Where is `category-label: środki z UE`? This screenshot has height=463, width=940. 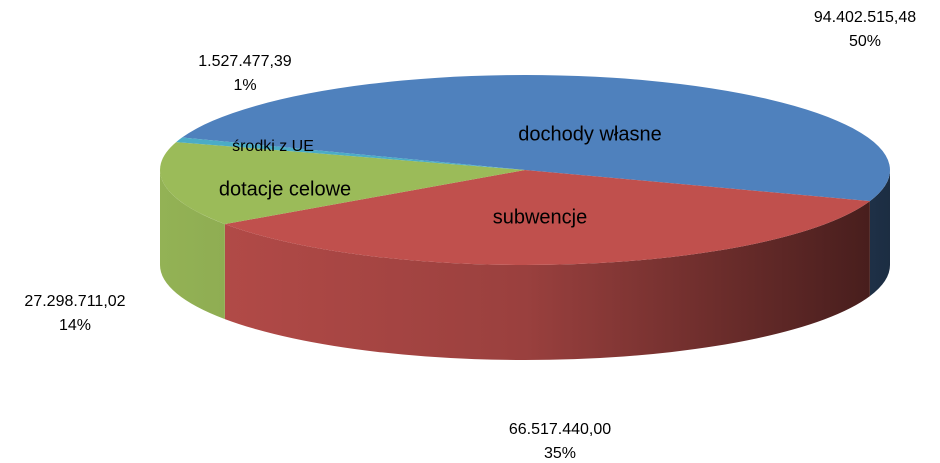
category-label: środki z UE is located at coordinates (273, 146).